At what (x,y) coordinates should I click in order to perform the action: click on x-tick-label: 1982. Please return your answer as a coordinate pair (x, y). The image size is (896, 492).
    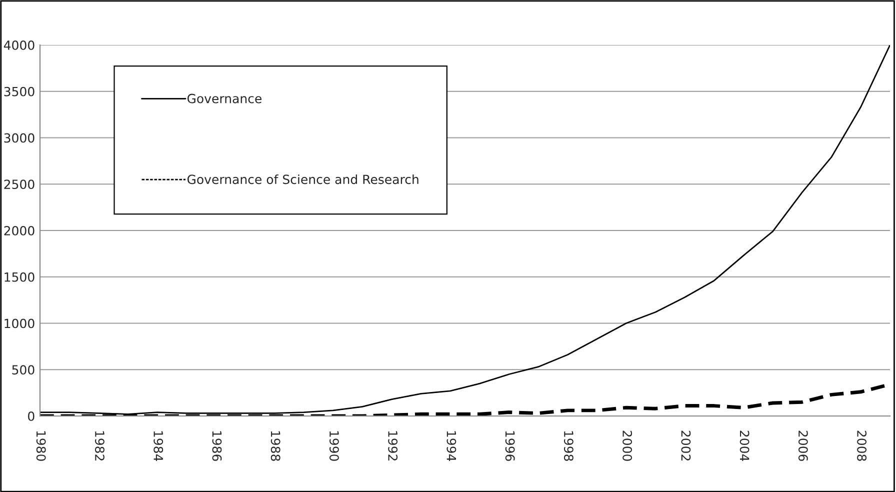
    Looking at the image, I should click on (99, 445).